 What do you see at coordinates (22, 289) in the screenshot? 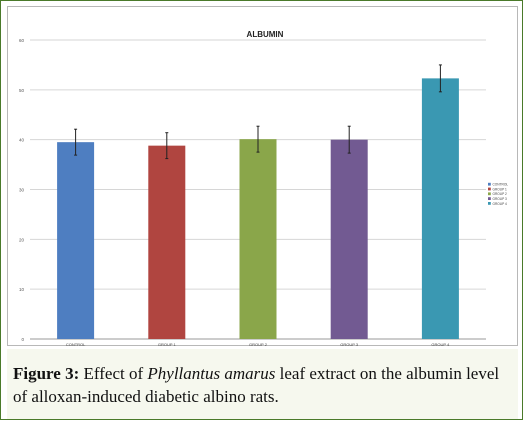
I see `y-tick-label: 10` at bounding box center [22, 289].